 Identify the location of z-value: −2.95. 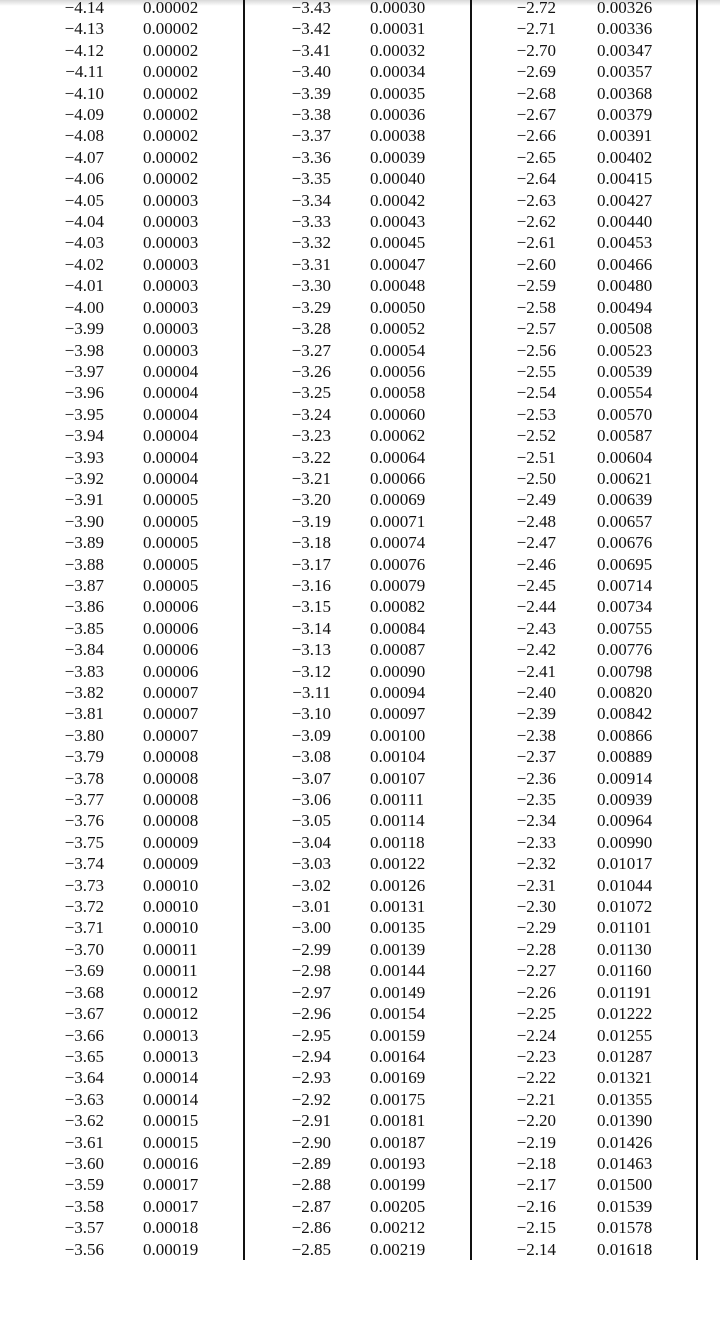
(311, 1035).